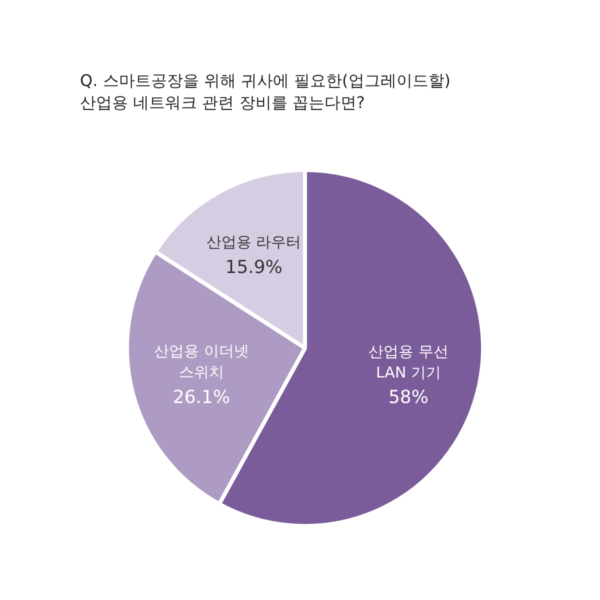  Describe the element at coordinates (254, 242) in the screenshot. I see `slice-label: 산업용 라우터` at that location.